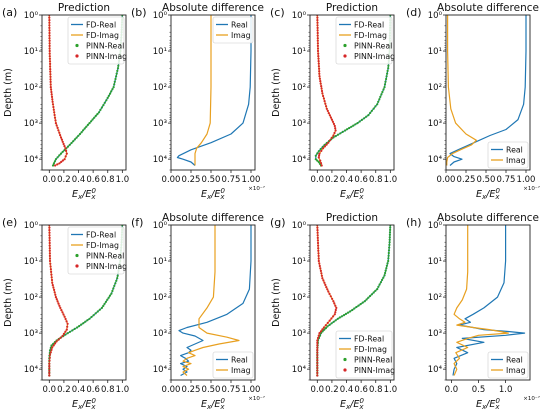 The width and height of the screenshot is (550, 414). What do you see at coordinates (105, 255) in the screenshot?
I see `legend-label: PINN-Real` at bounding box center [105, 255].